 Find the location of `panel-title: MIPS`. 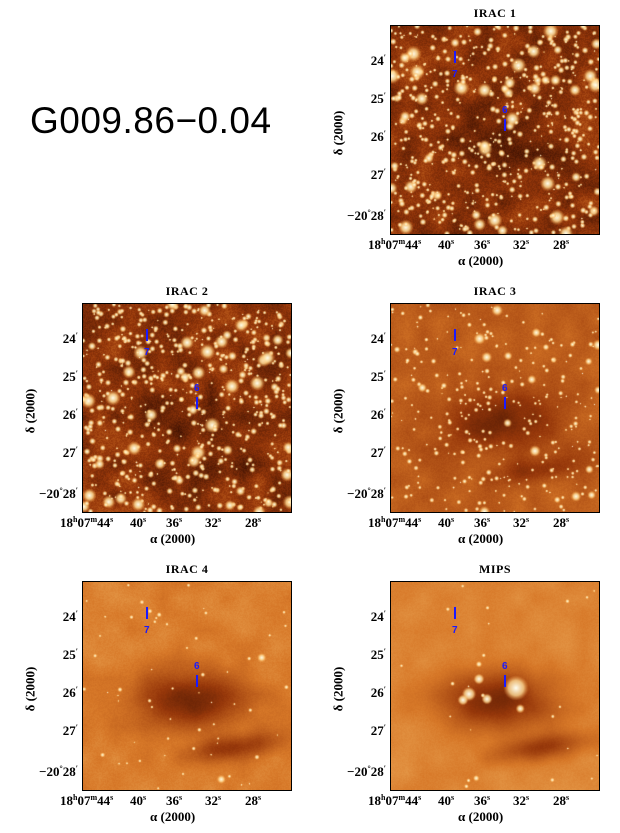

panel-title: MIPS is located at coordinates (495, 569).